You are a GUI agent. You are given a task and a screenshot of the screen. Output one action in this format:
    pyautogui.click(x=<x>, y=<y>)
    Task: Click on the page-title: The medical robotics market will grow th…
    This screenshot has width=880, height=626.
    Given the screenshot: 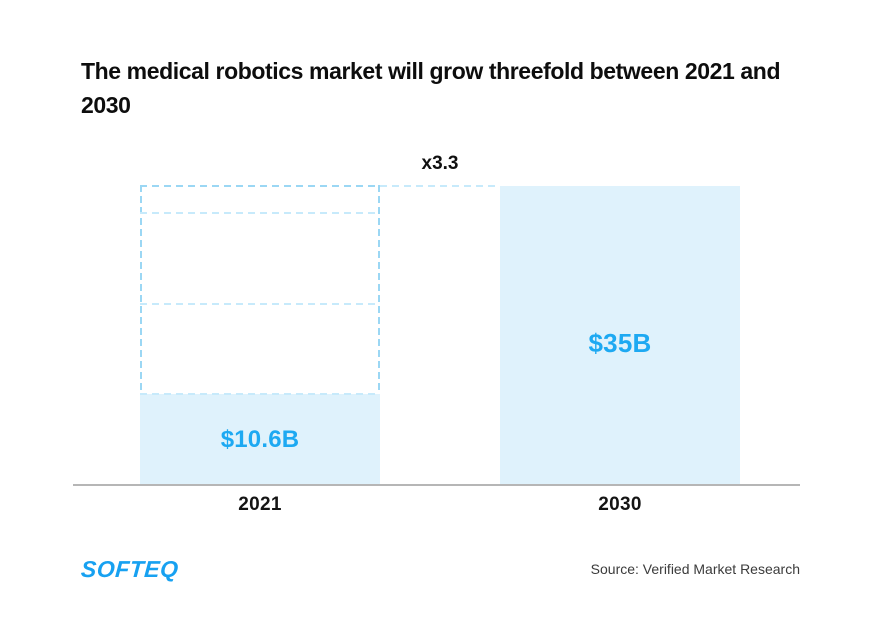 What is the action you would take?
    pyautogui.click(x=431, y=88)
    